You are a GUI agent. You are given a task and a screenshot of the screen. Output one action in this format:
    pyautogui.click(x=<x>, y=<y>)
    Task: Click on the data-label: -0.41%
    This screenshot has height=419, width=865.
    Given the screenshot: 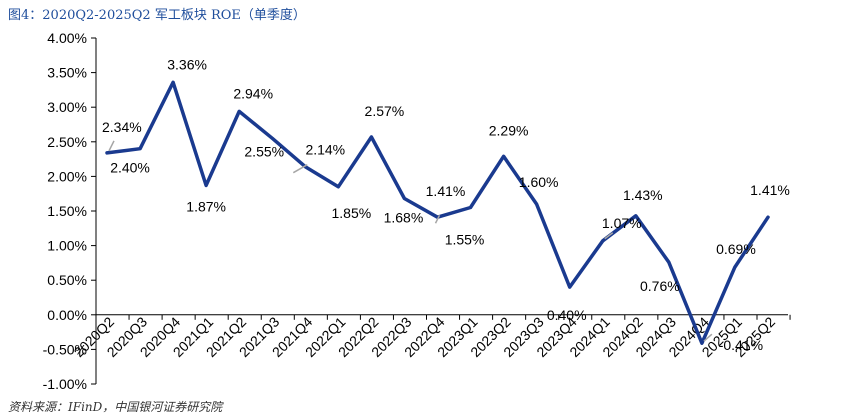 What is the action you would take?
    pyautogui.click(x=741, y=345)
    